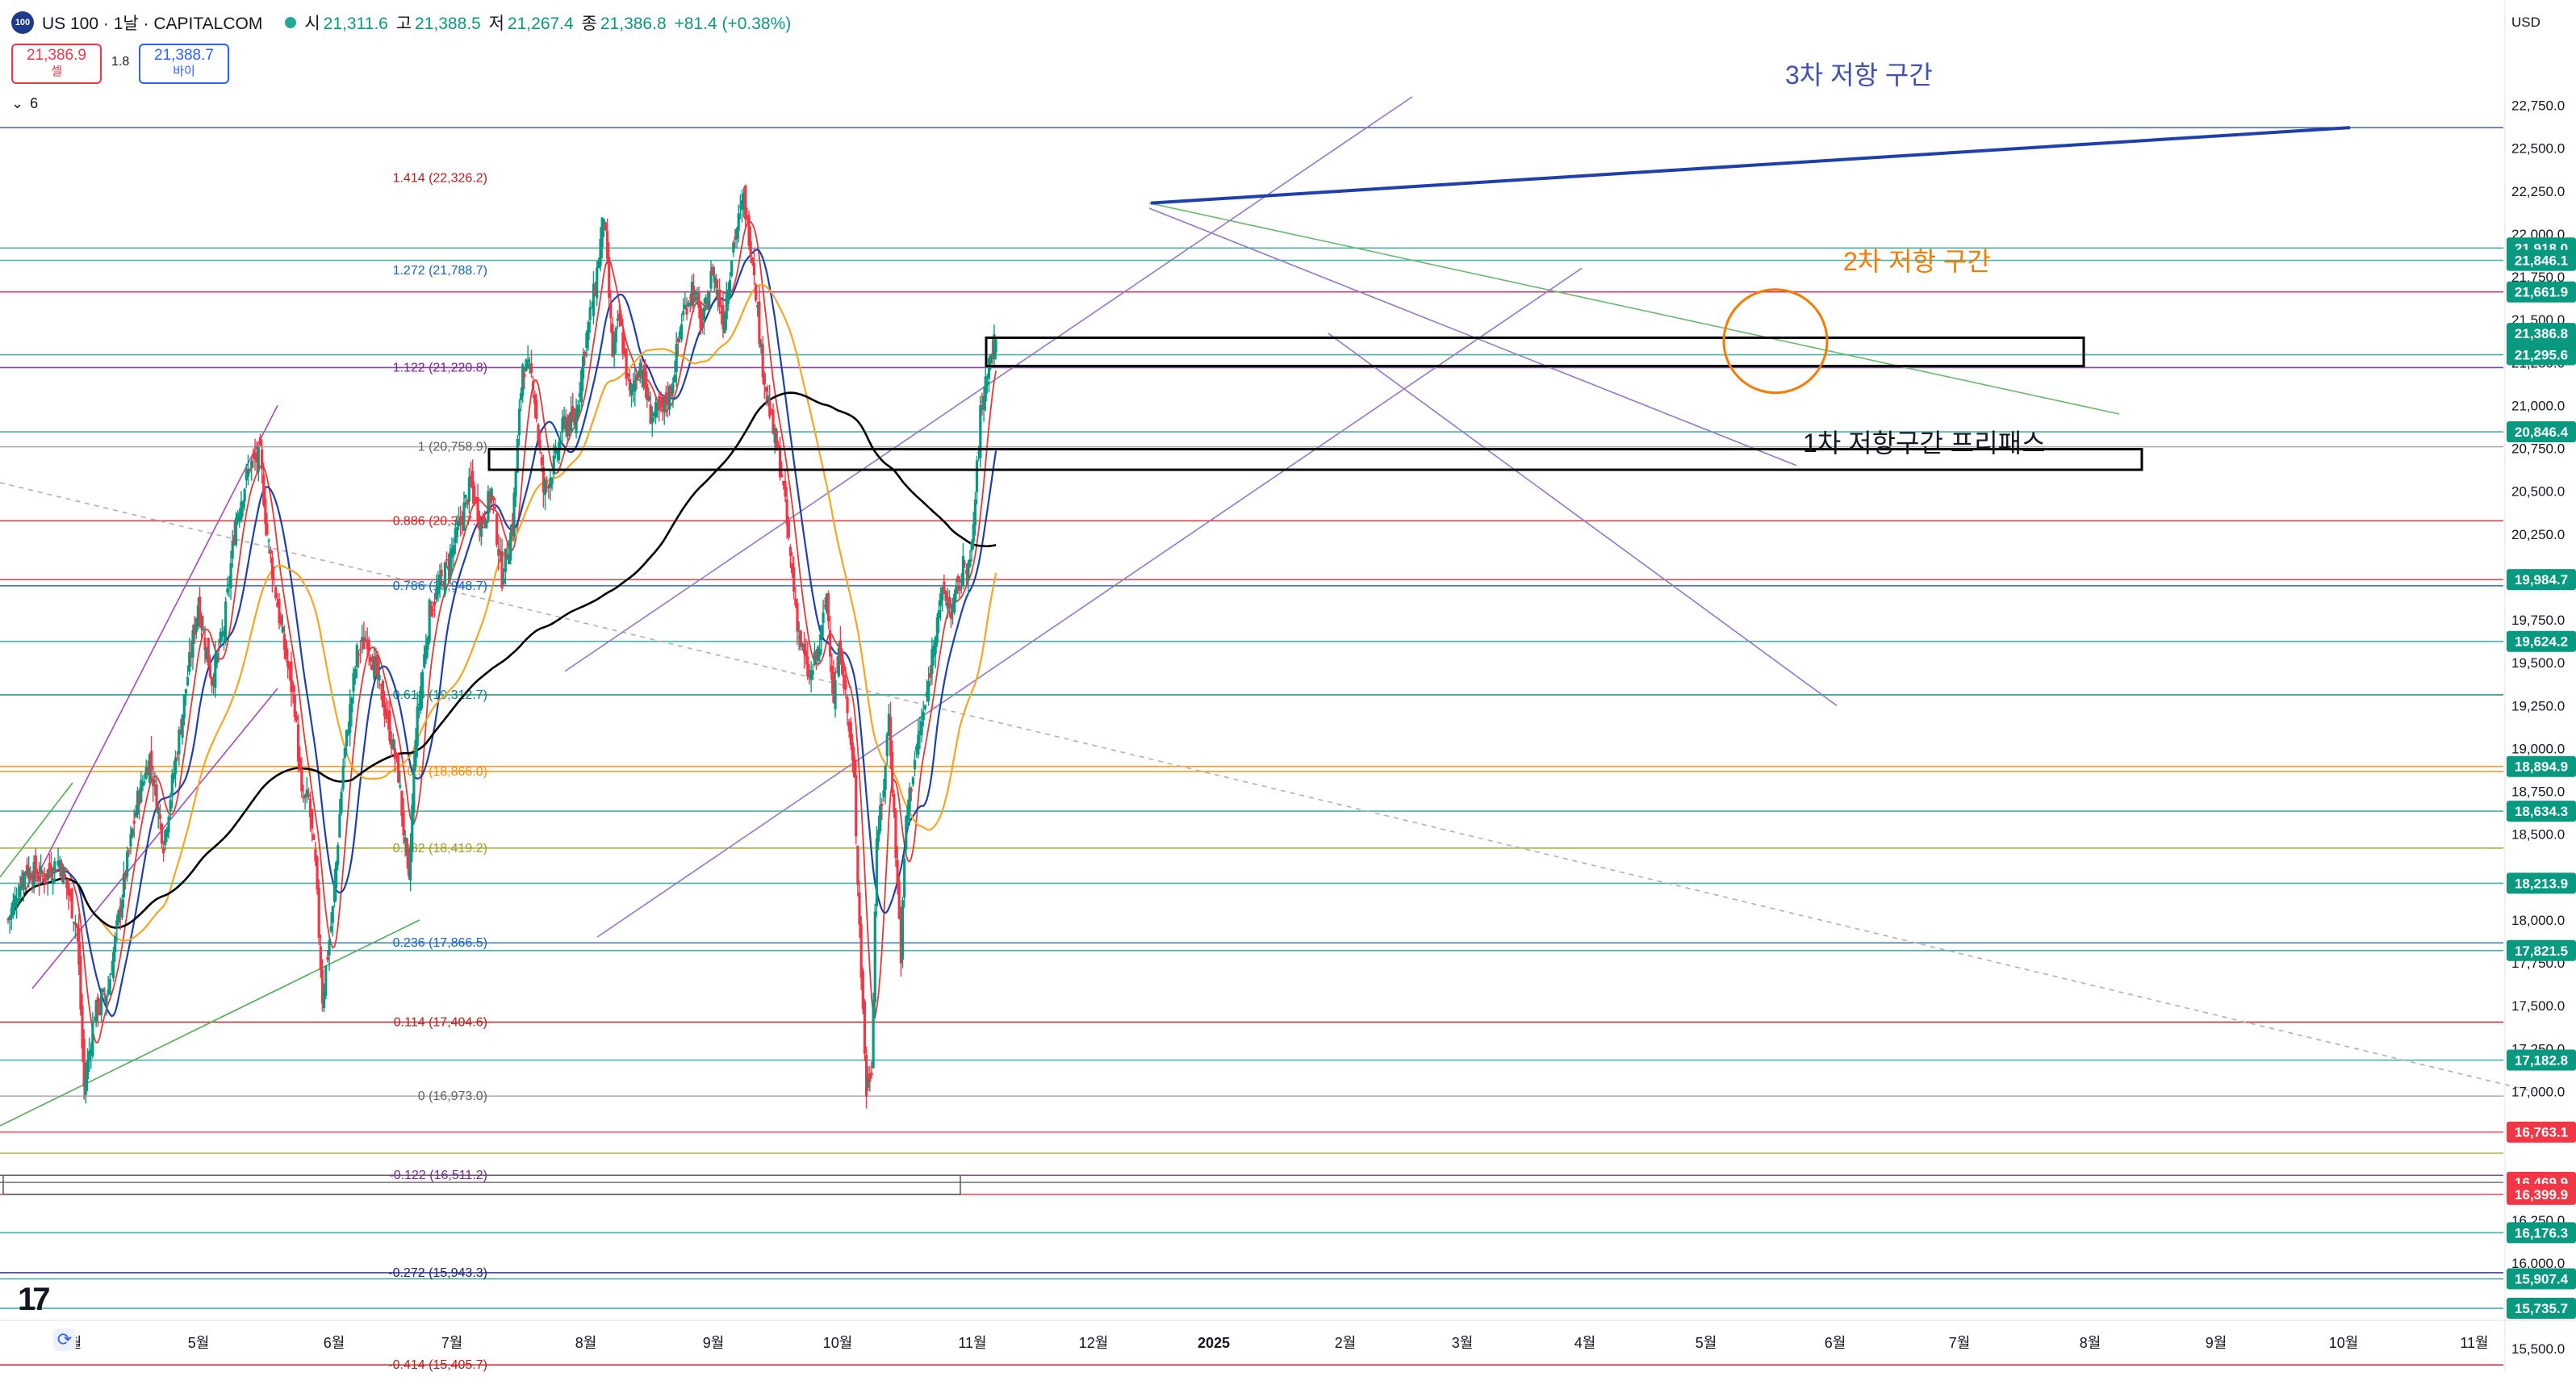  Describe the element at coordinates (64, 1339) in the screenshot. I see `reload-icon: ⟳` at that location.